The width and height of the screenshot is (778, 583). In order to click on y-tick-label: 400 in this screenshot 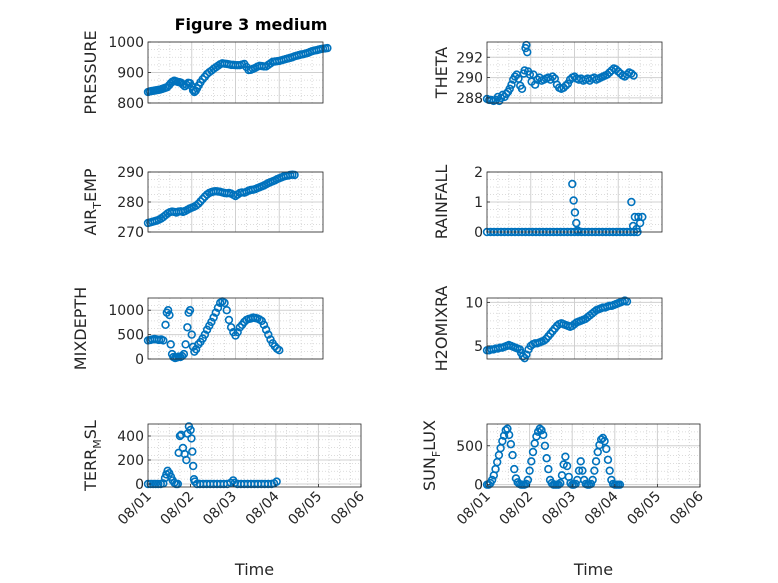, I will do `click(130, 437)`.